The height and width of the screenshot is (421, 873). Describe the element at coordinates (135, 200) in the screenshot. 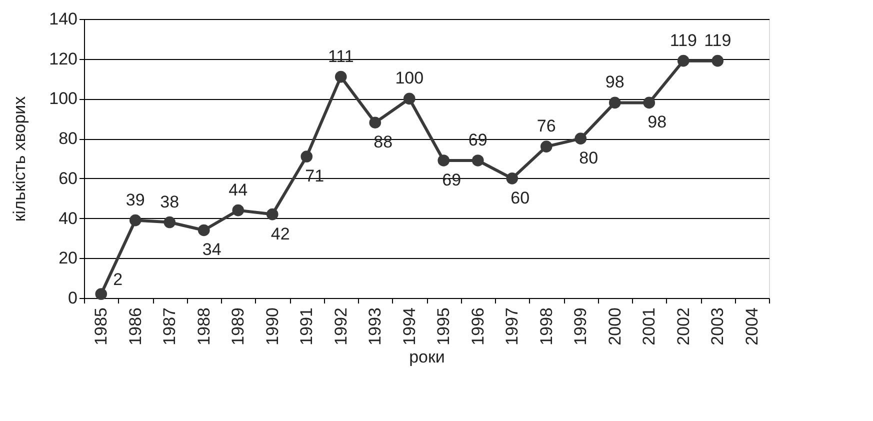

I see `data-label: 39` at that location.